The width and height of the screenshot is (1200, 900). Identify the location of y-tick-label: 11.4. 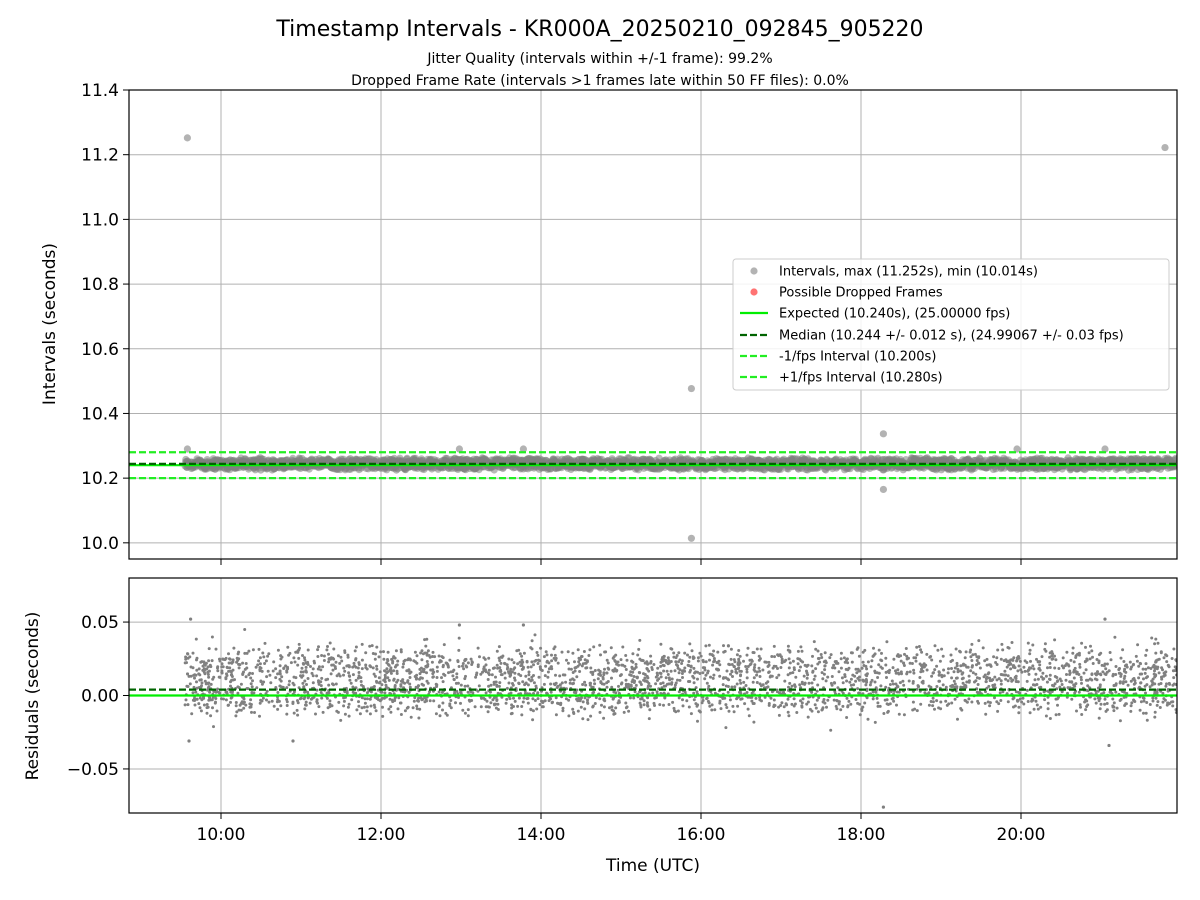
(100, 91).